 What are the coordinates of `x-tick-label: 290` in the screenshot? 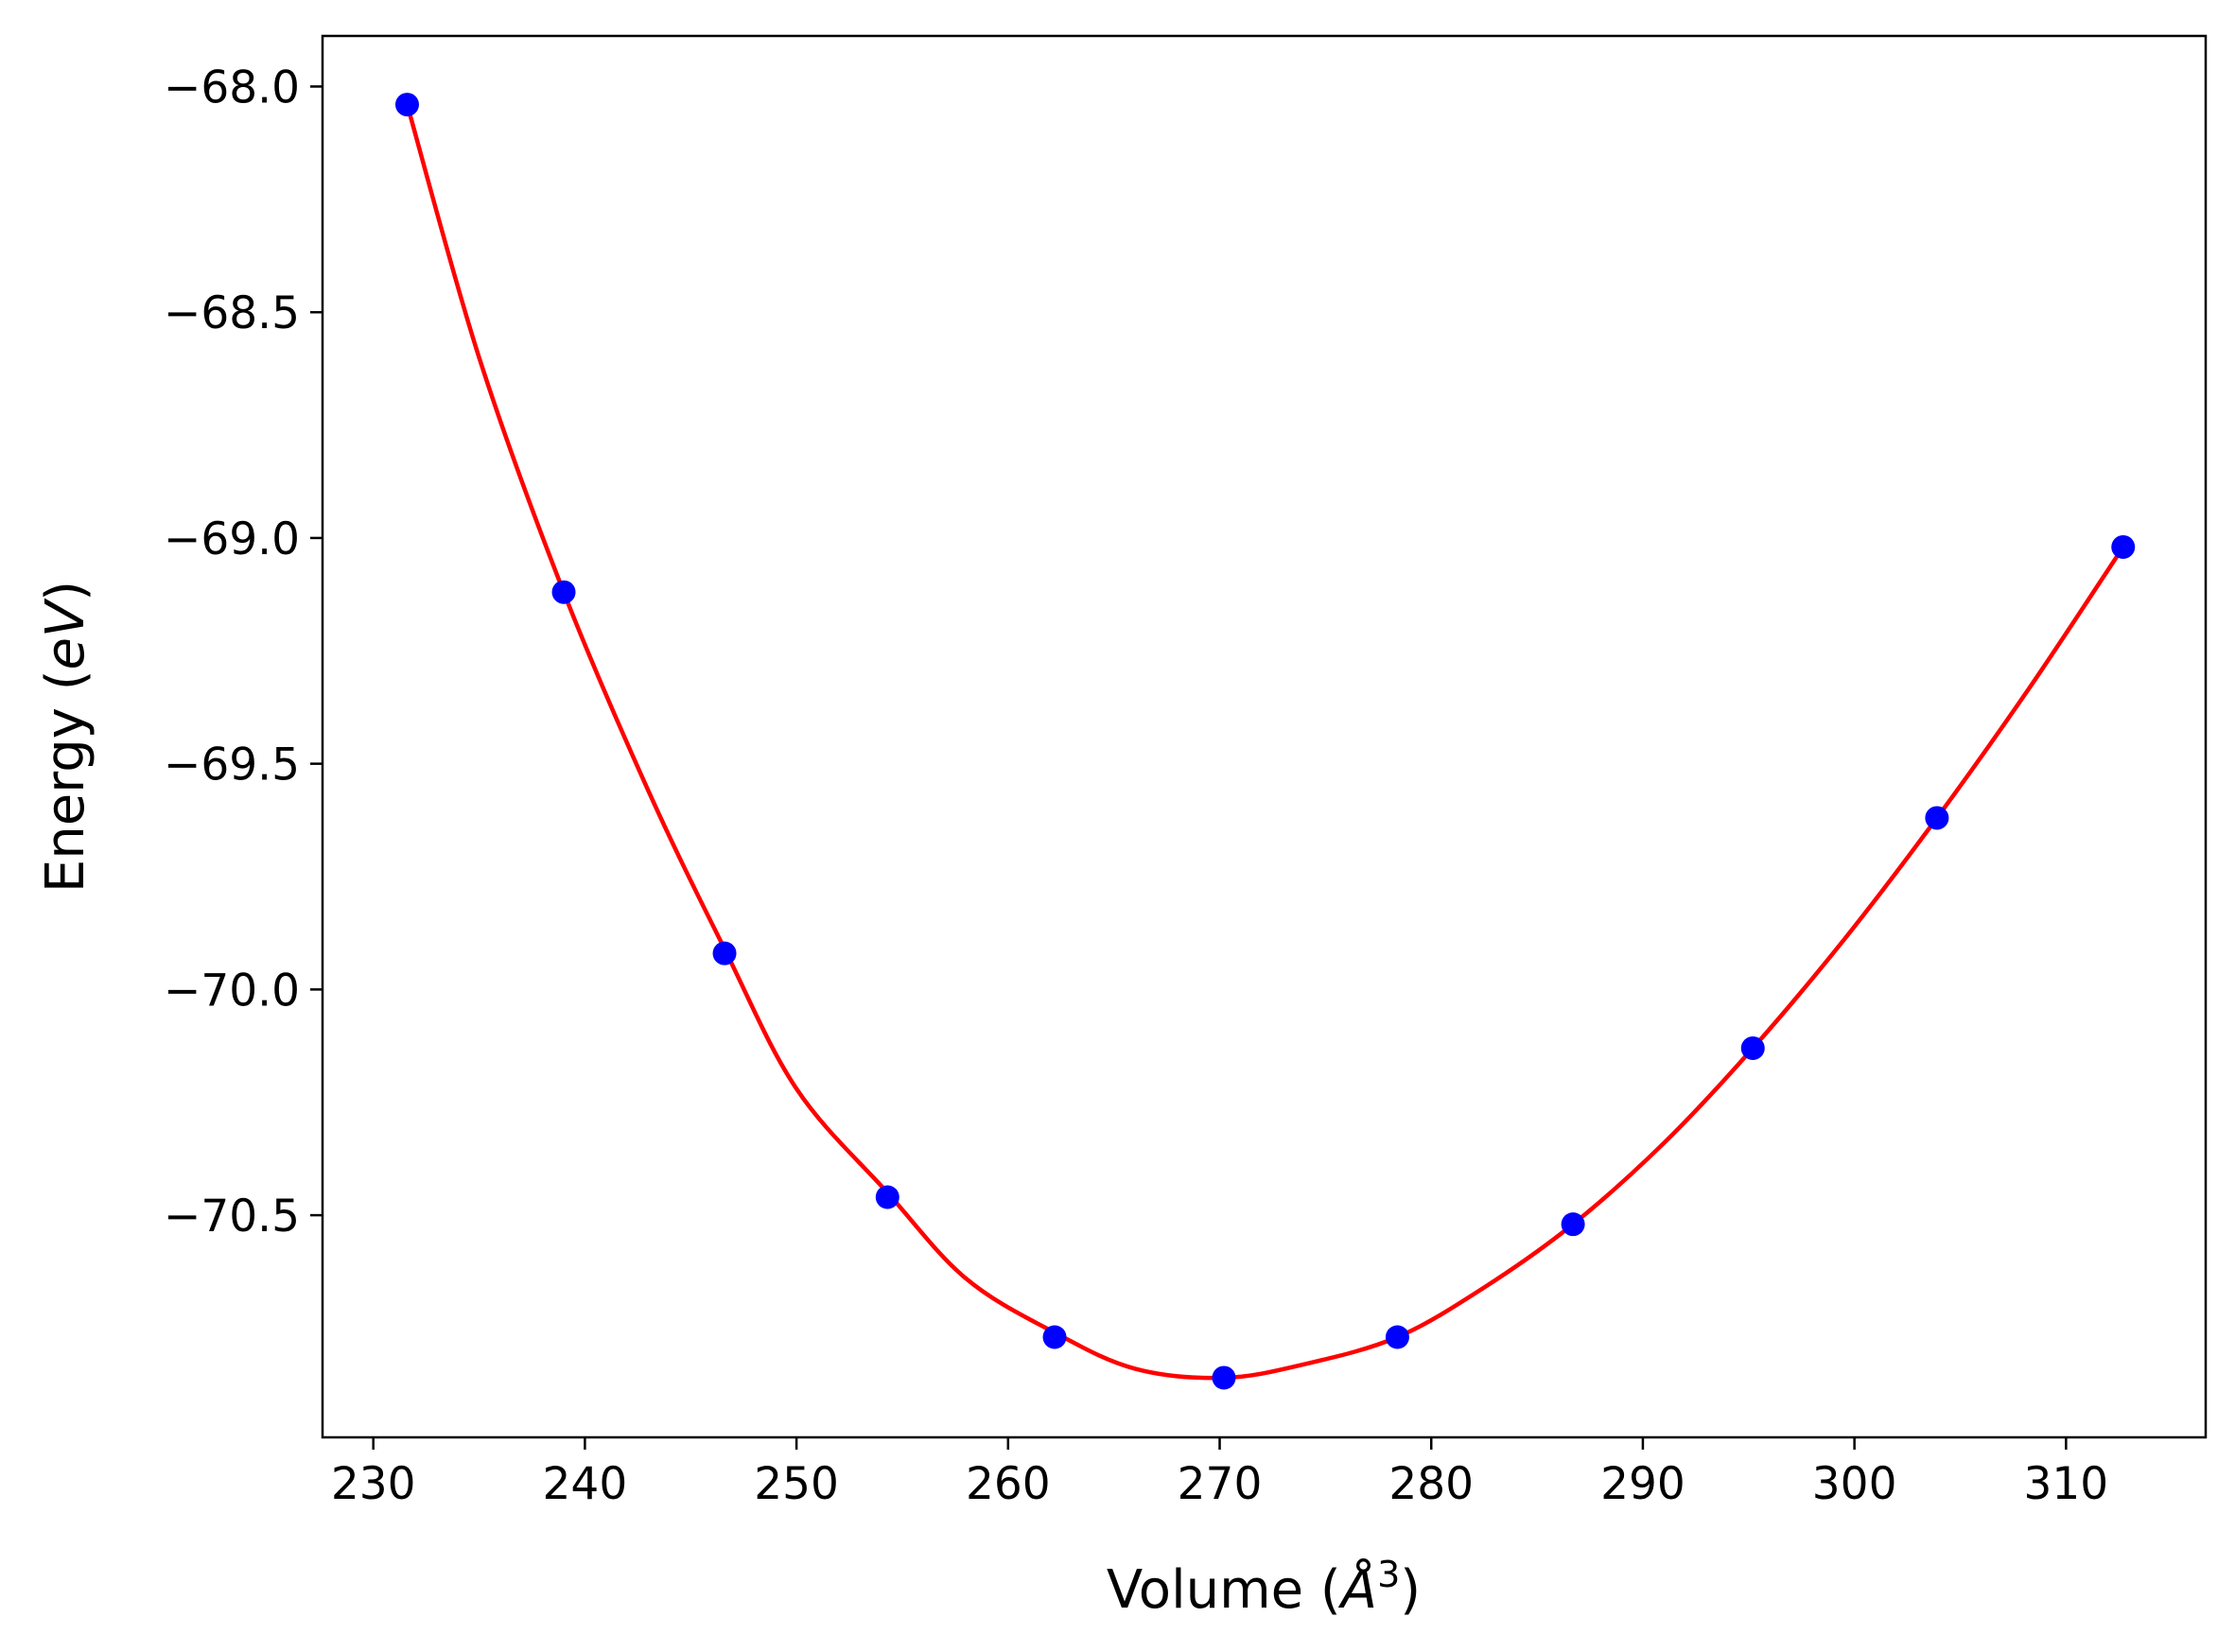 It's located at (1642, 1484).